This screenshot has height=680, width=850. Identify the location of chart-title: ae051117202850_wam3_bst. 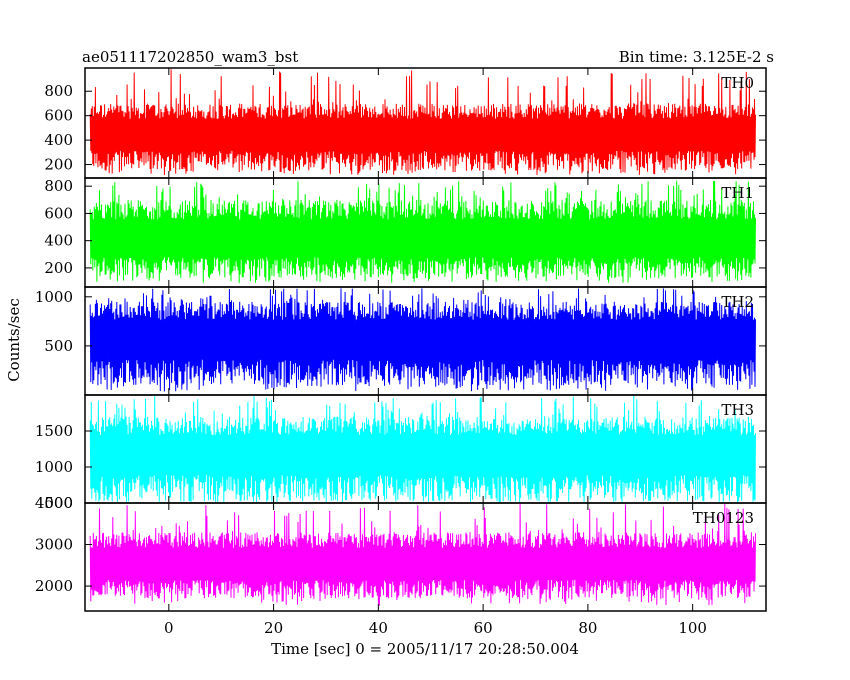
(190, 57).